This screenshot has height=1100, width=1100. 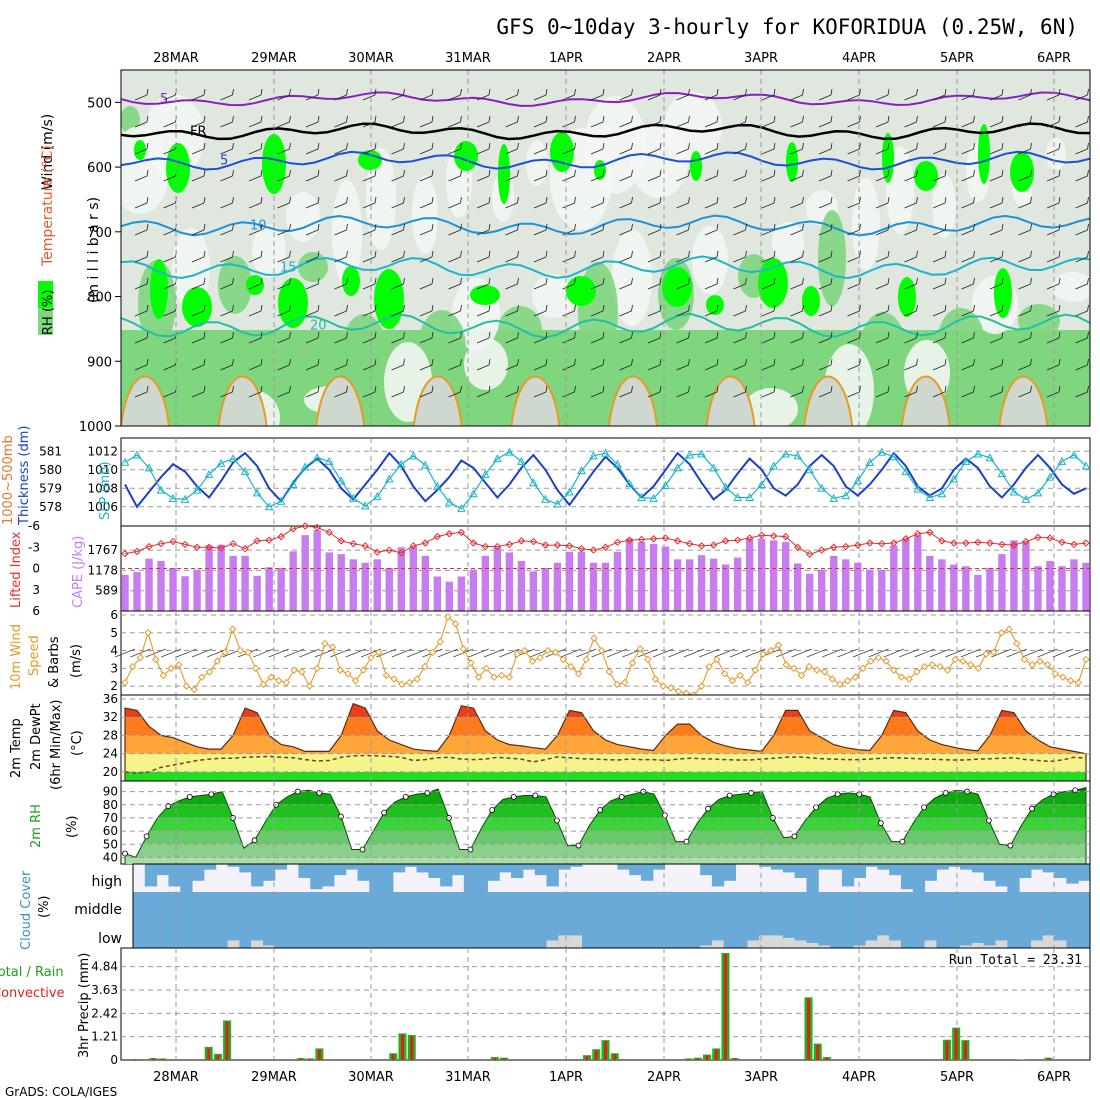 What do you see at coordinates (110, 857) in the screenshot?
I see `rh-tick-label: 40` at bounding box center [110, 857].